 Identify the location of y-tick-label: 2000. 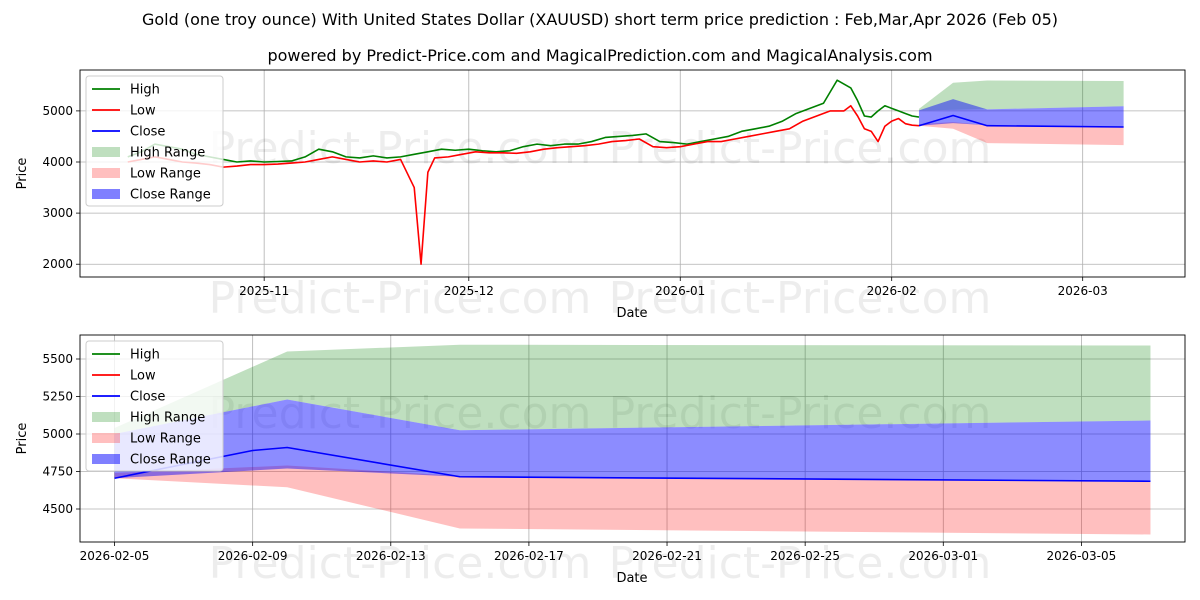
(57, 264).